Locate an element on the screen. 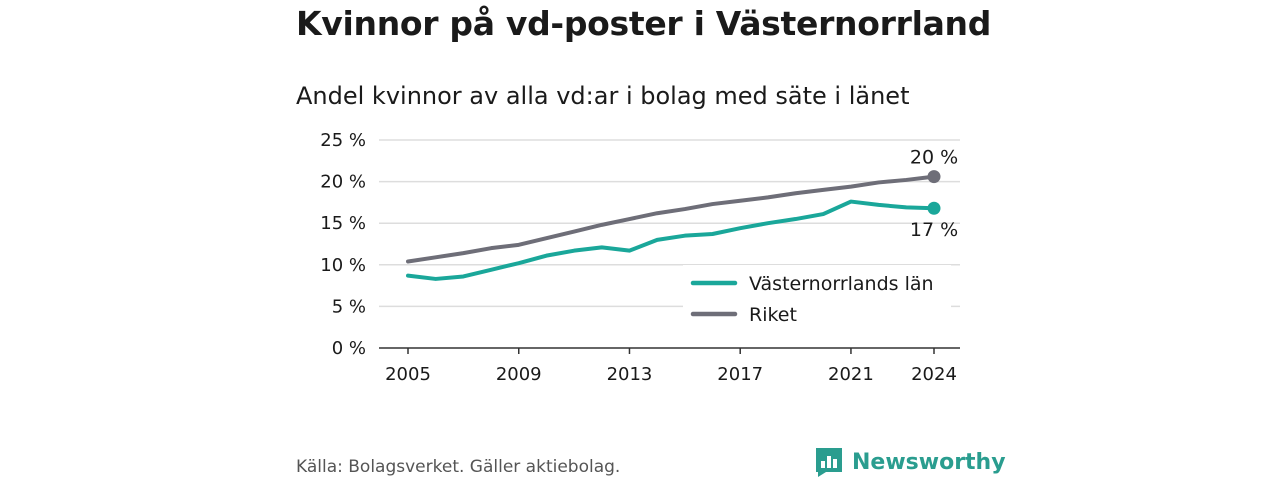  x-tick-label: 2021 is located at coordinates (851, 374).